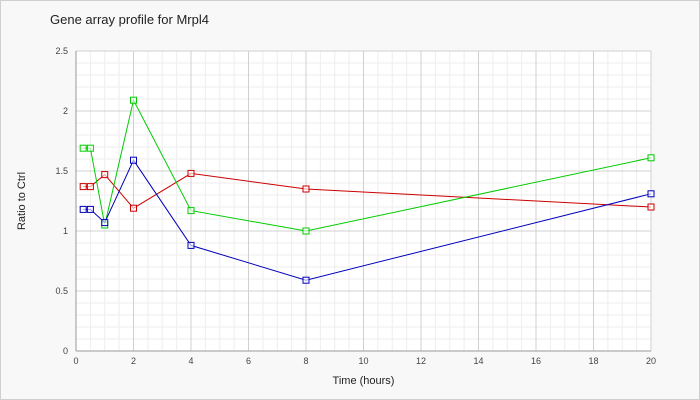 The height and width of the screenshot is (400, 700). Describe the element at coordinates (129, 19) in the screenshot. I see `chart-title: Gene array profile for Mrpl4` at that location.